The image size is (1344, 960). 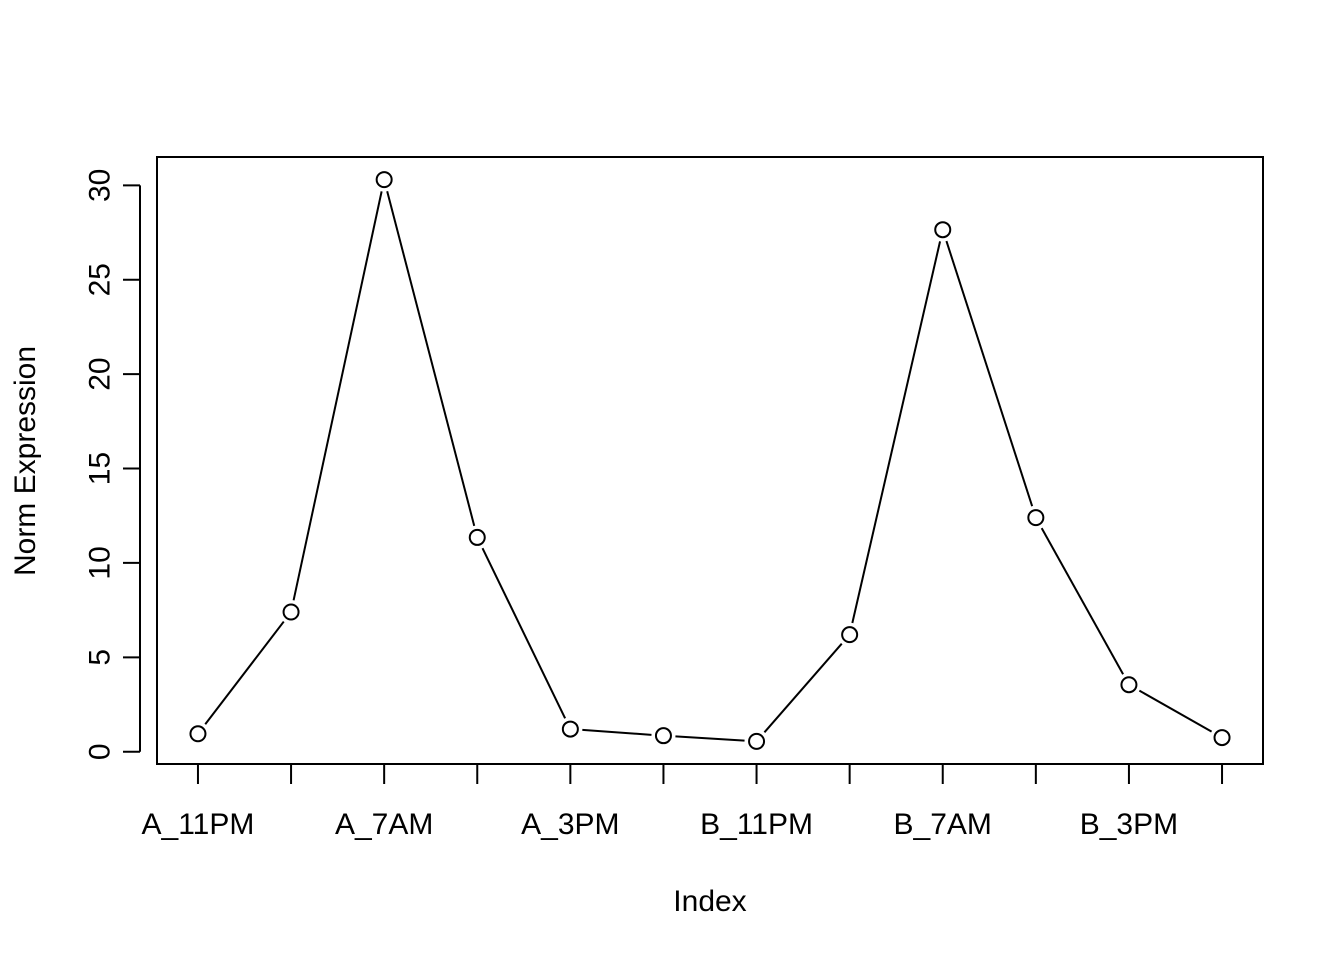 What do you see at coordinates (25, 461) in the screenshot?
I see `y-axis-title: Norm Expression` at bounding box center [25, 461].